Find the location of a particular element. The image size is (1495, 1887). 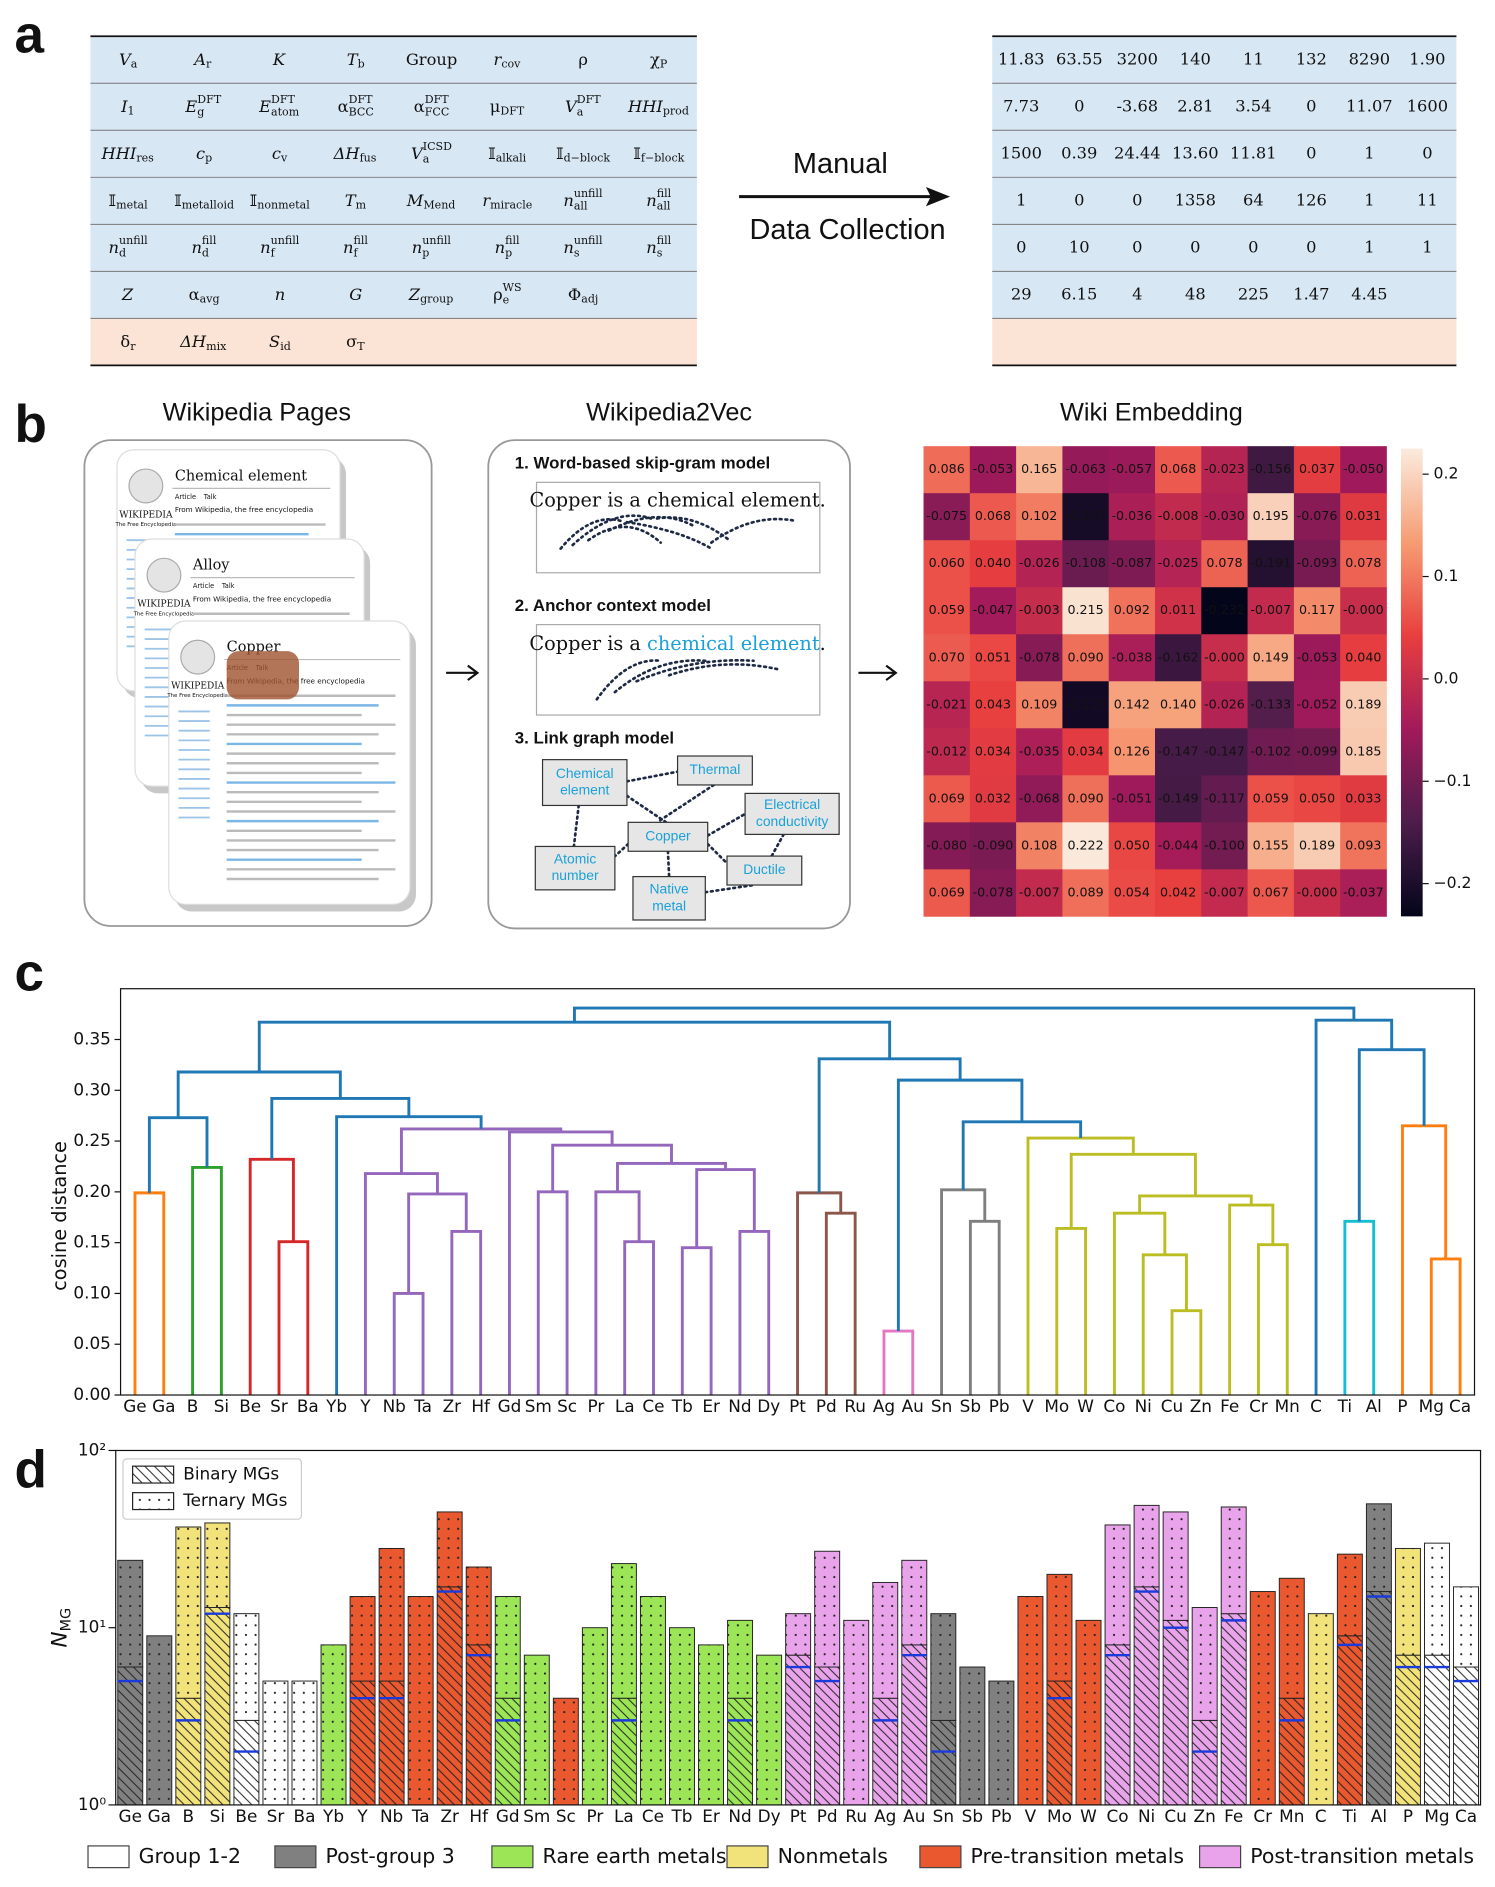

leaf-label: Si is located at coordinates (221, 1406).